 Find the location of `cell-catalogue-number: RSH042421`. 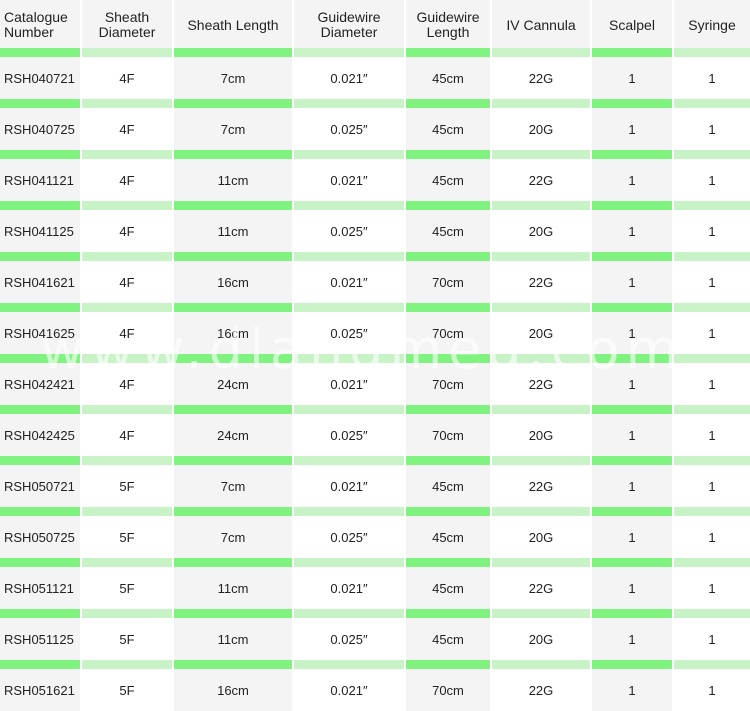

cell-catalogue-number: RSH042421 is located at coordinates (41, 384).